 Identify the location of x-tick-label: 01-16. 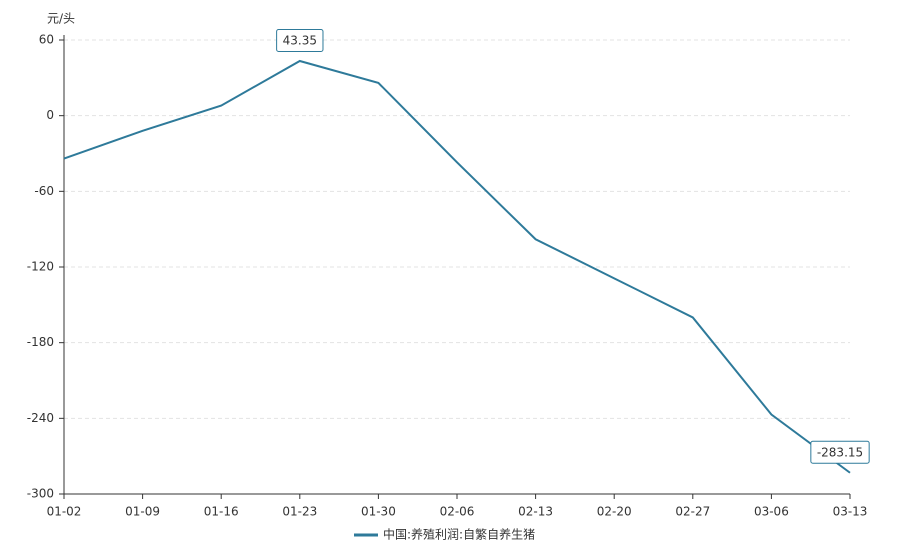
(221, 512).